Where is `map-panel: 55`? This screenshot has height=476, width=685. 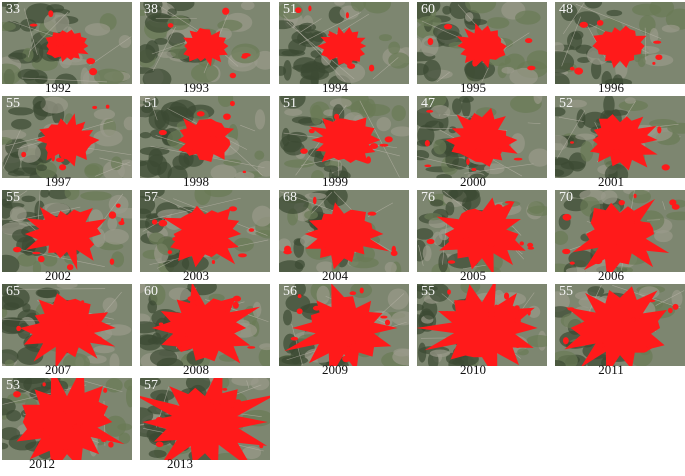 map-panel: 55 is located at coordinates (480, 330).